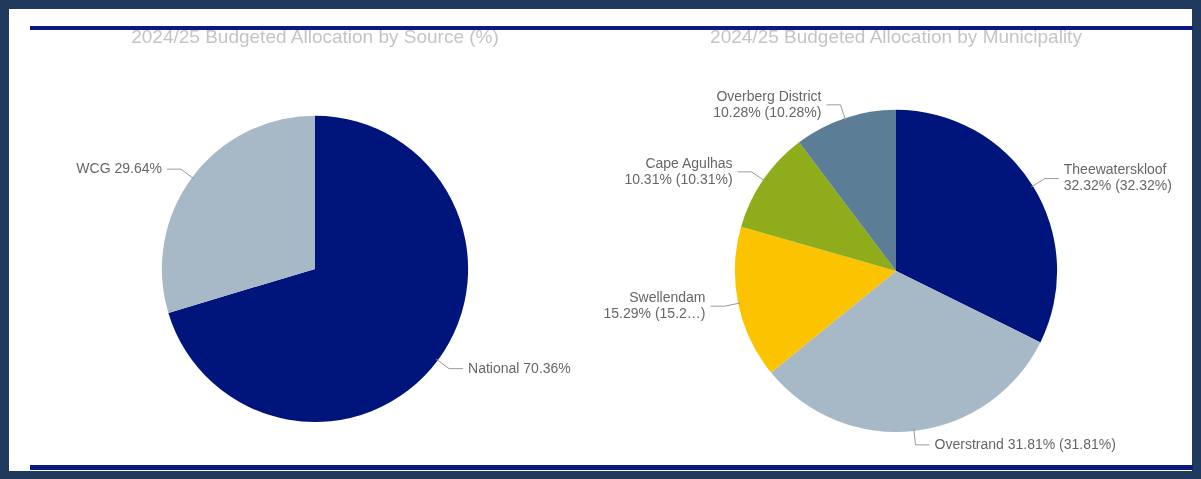 This screenshot has width=1201, height=479. I want to click on data-label: 10.28% (10.28%), so click(767, 111).